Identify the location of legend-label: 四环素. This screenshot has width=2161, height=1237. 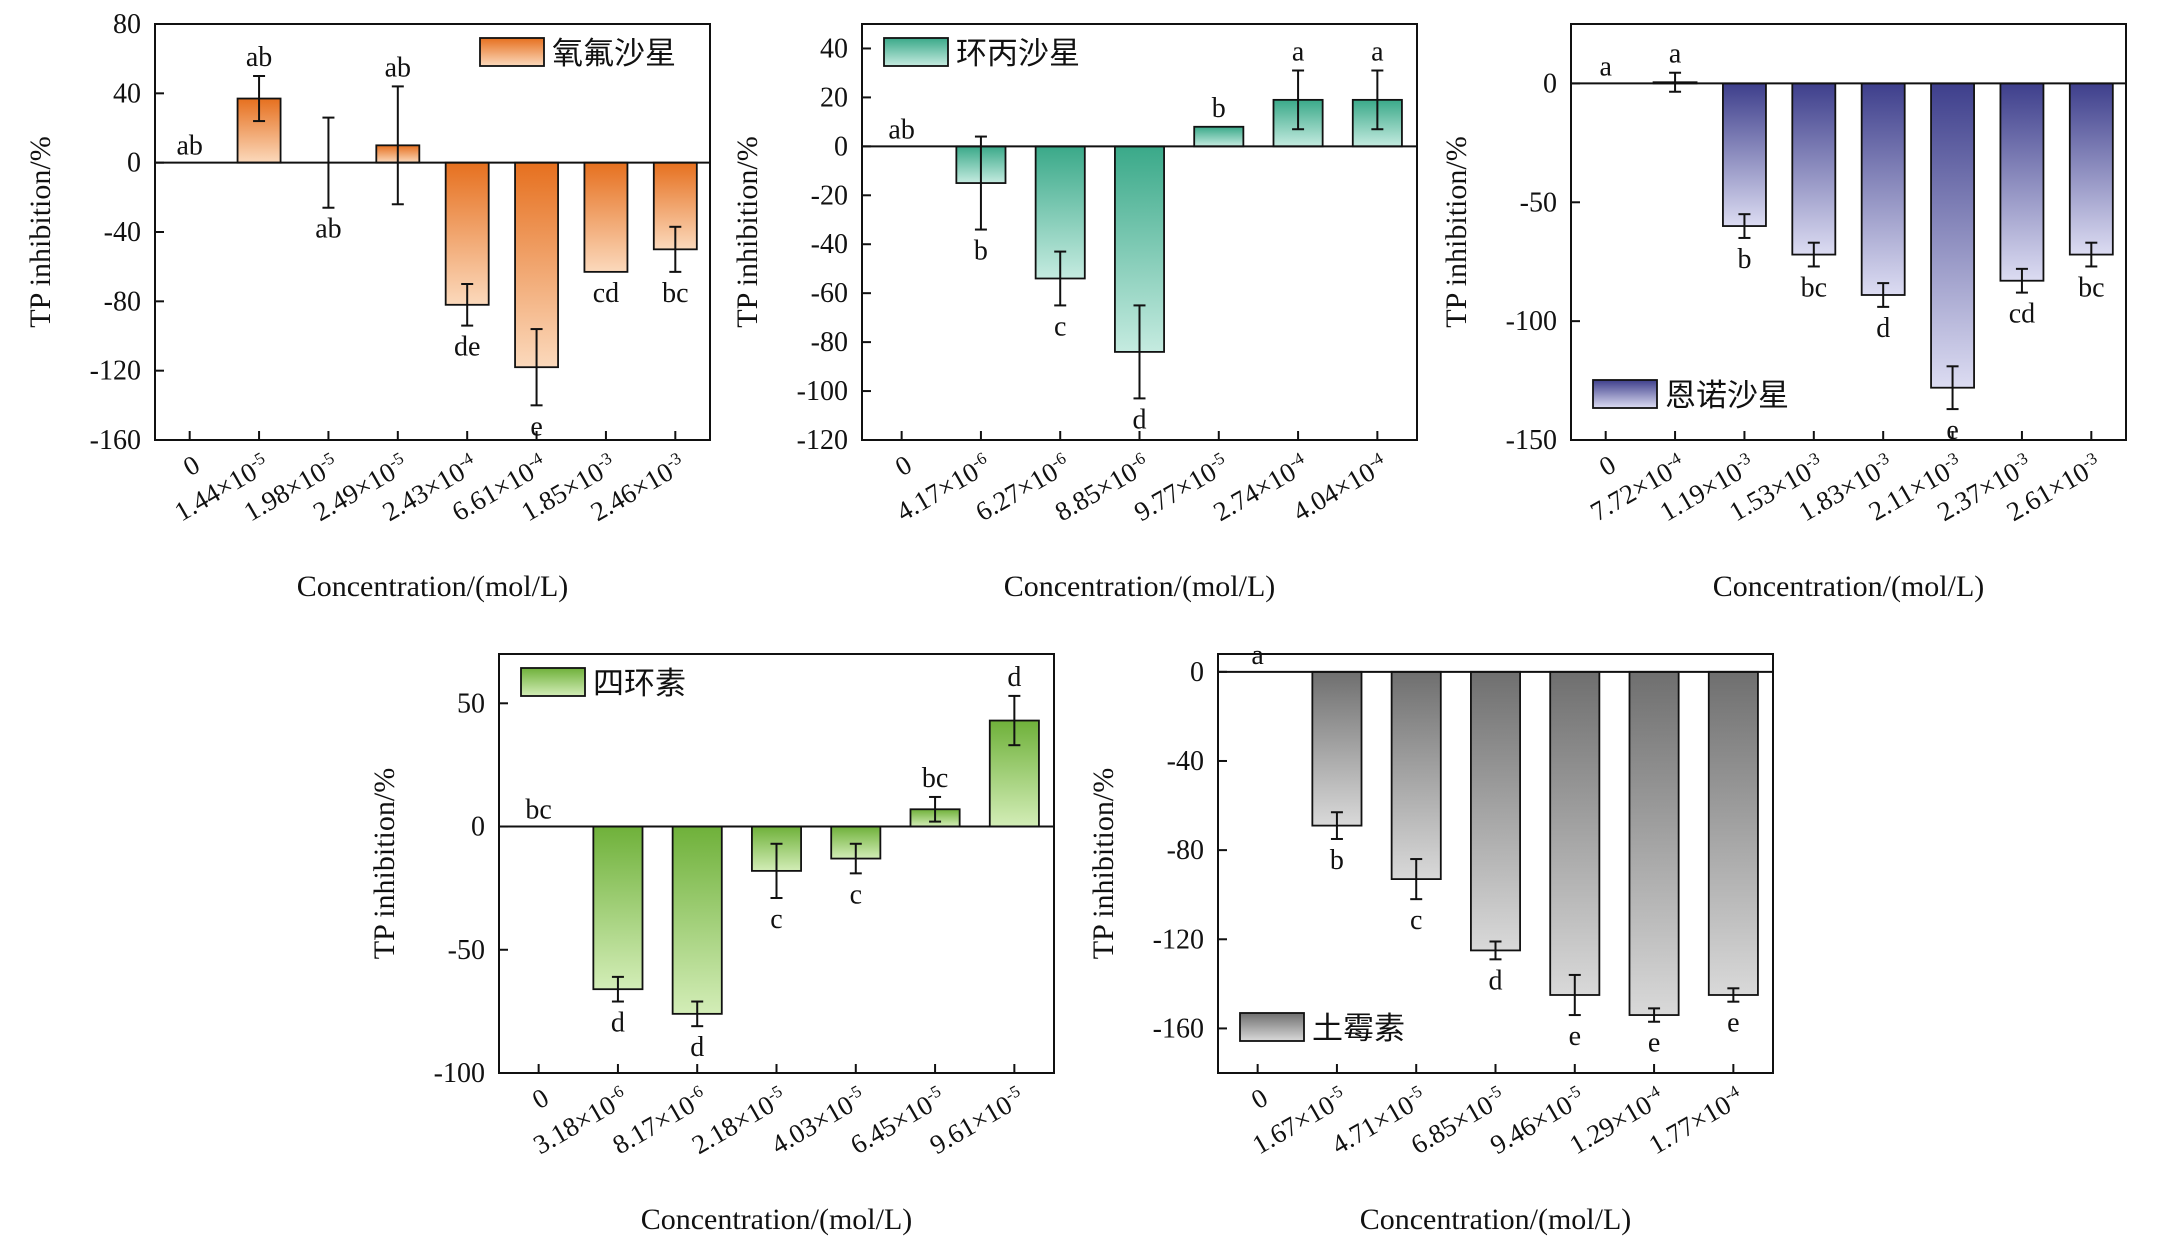
(639, 683).